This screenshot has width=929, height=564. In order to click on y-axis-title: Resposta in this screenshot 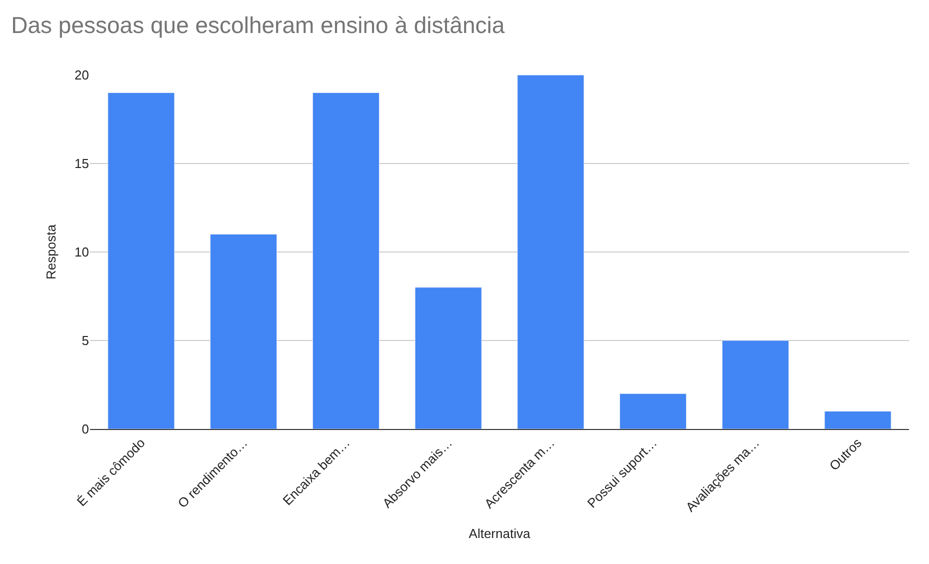, I will do `click(50, 252)`.